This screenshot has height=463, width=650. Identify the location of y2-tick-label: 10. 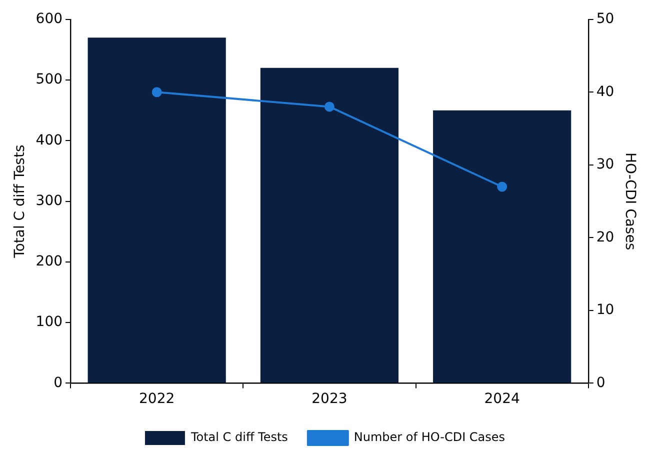
(605, 310).